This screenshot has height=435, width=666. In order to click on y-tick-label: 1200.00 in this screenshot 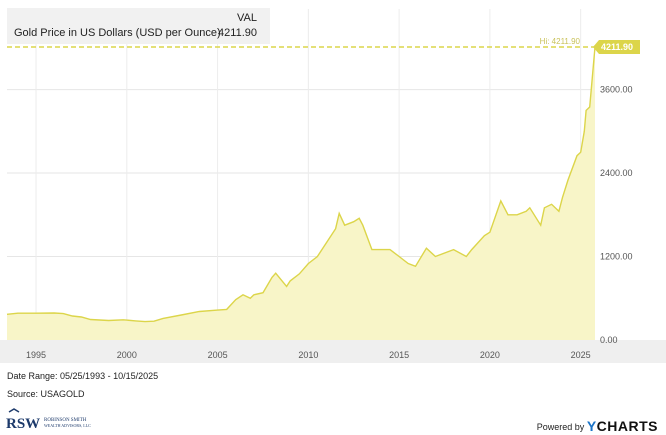, I will do `click(616, 257)`.